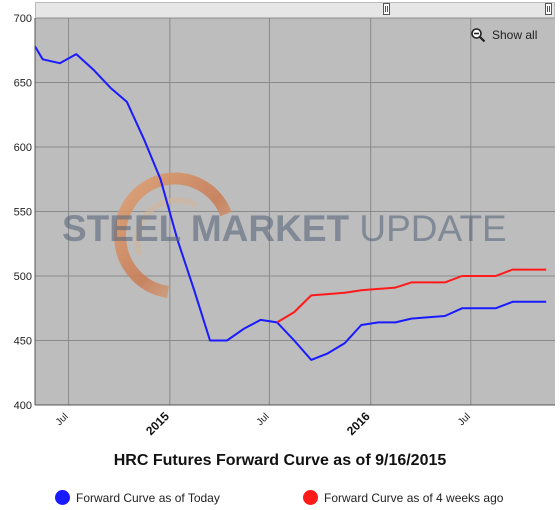 The width and height of the screenshot is (560, 510). Describe the element at coordinates (23, 277) in the screenshot. I see `y-tick-label: 500` at that location.